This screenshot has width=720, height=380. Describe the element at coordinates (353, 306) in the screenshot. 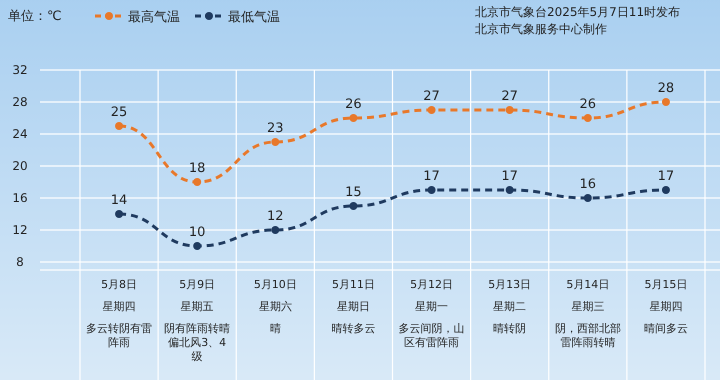

I see `text: 星期日` at that location.